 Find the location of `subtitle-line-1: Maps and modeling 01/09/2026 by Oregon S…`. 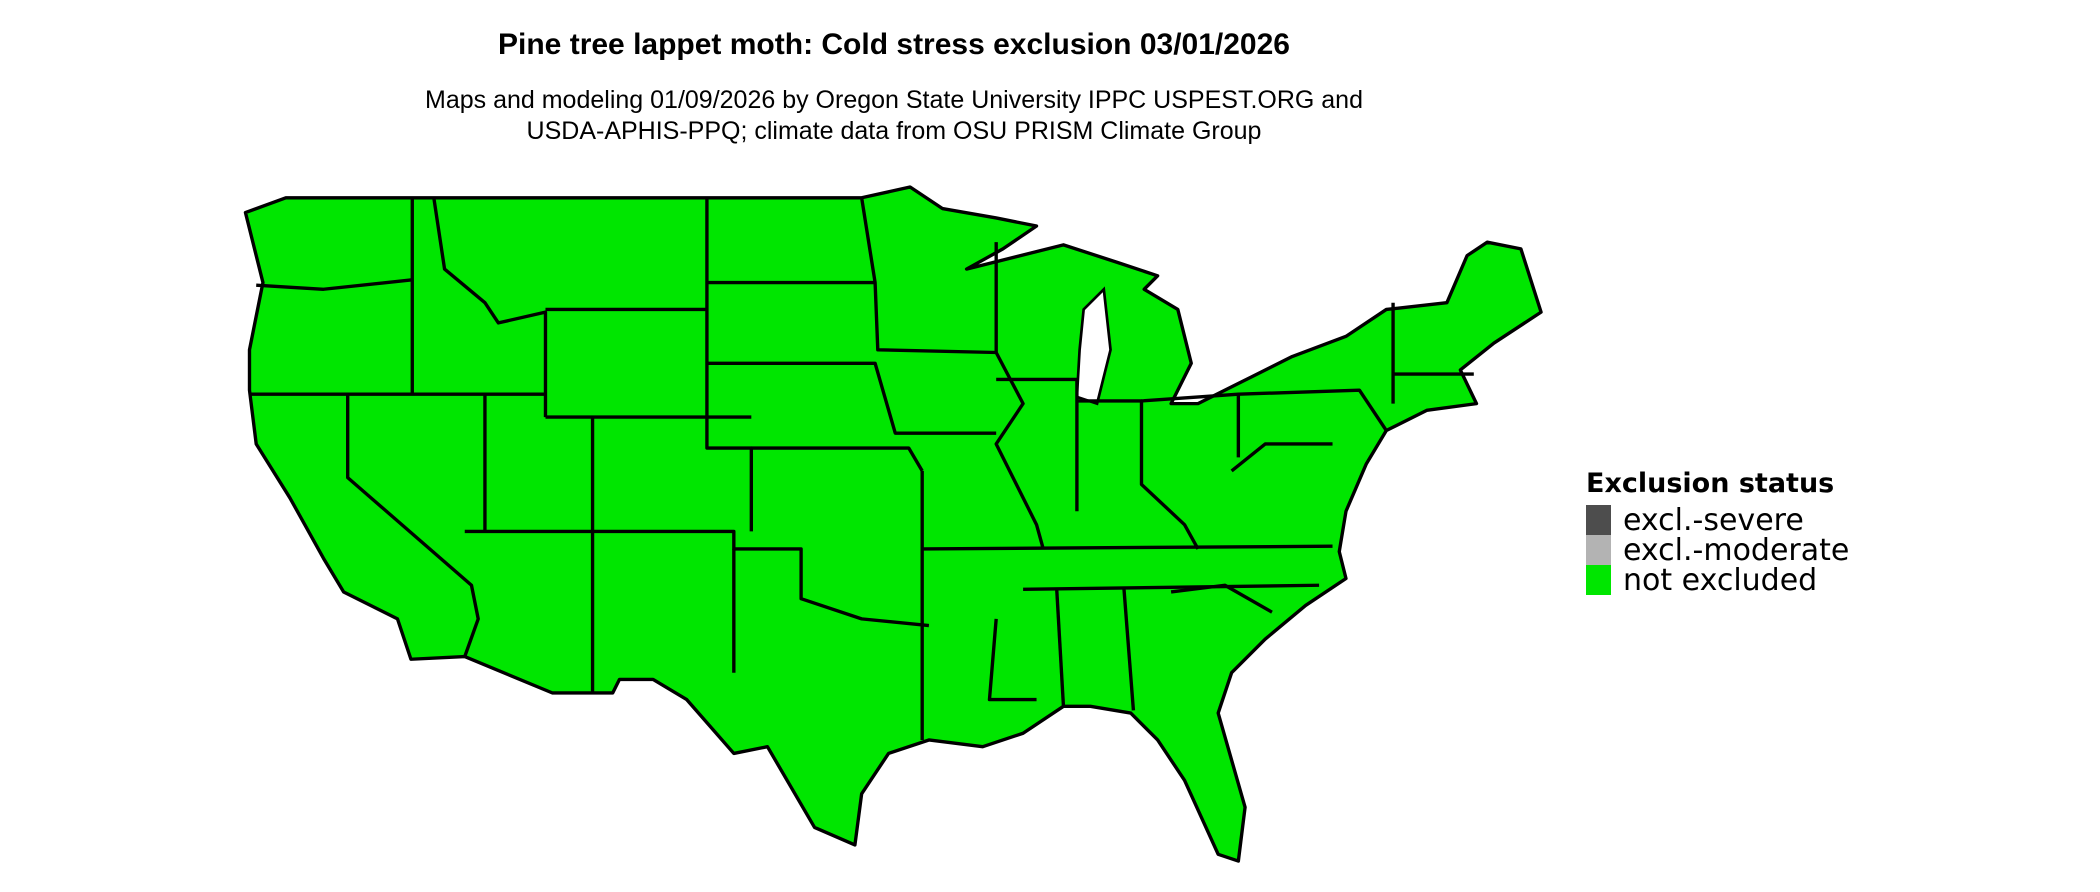

subtitle-line-1: Maps and modeling 01/09/2026 by Oregon S… is located at coordinates (894, 100).